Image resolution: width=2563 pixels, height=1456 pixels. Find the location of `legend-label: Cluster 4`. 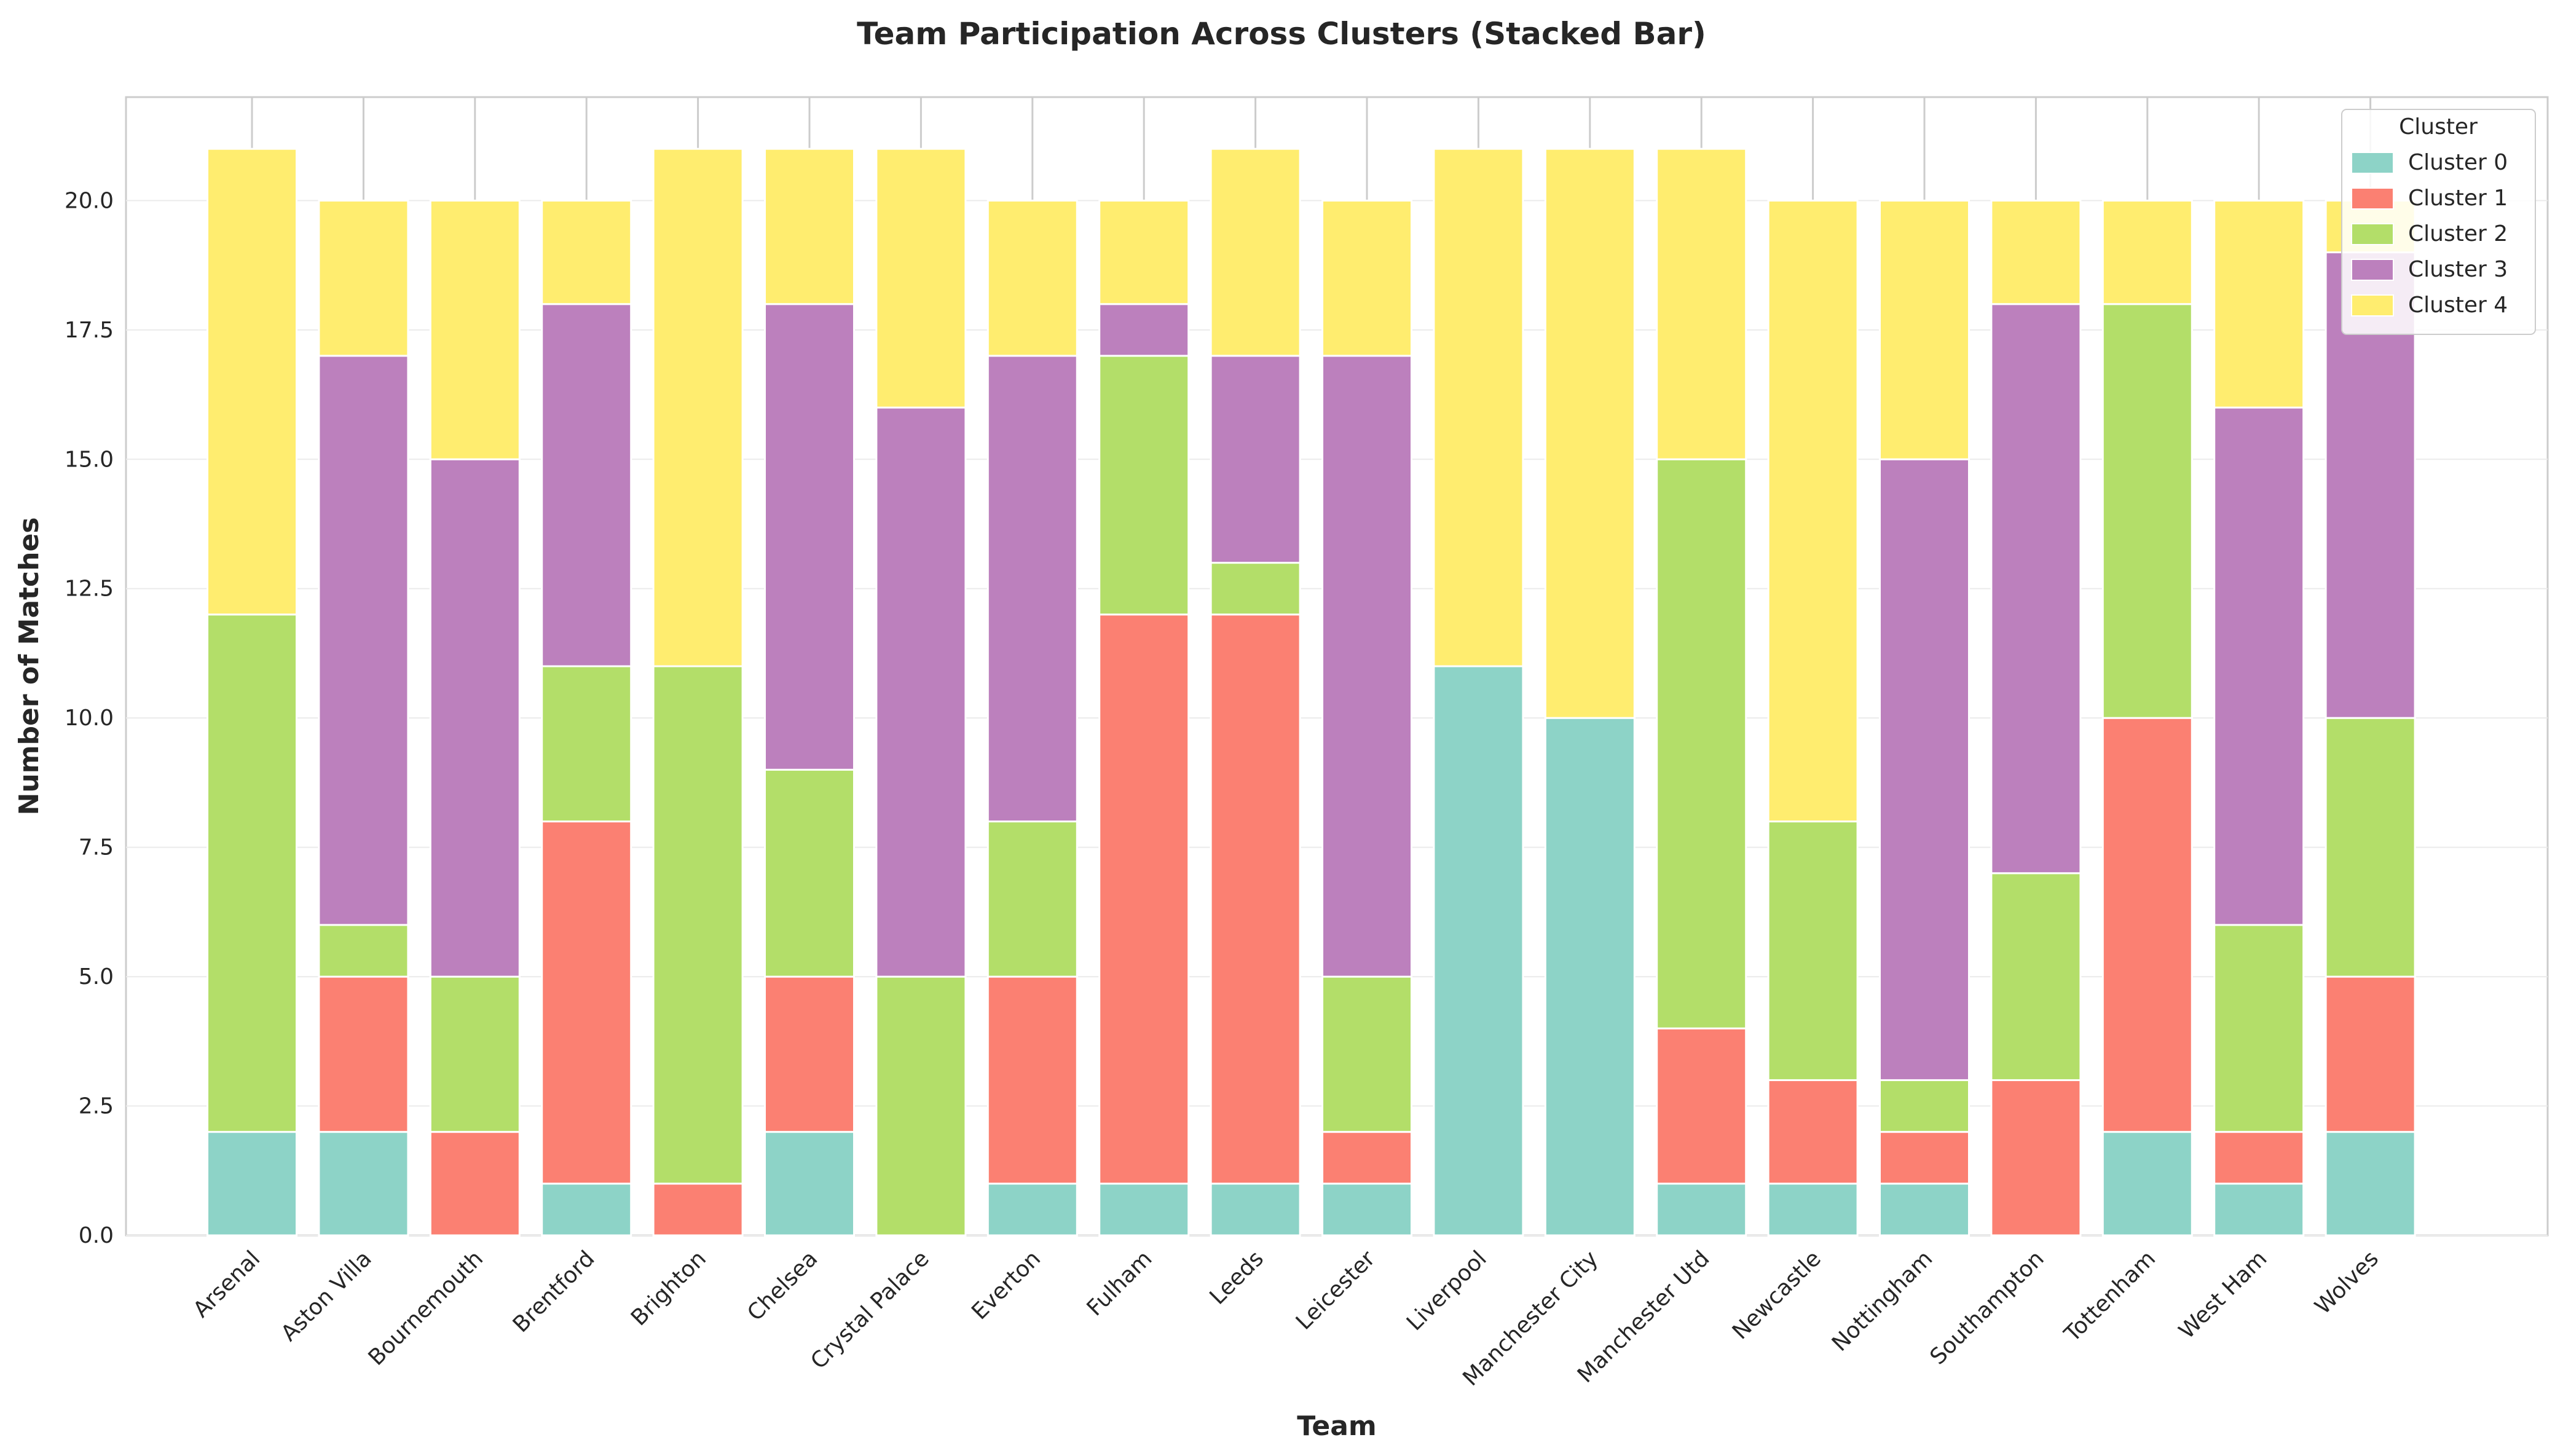

legend-label: Cluster 4 is located at coordinates (2458, 305).